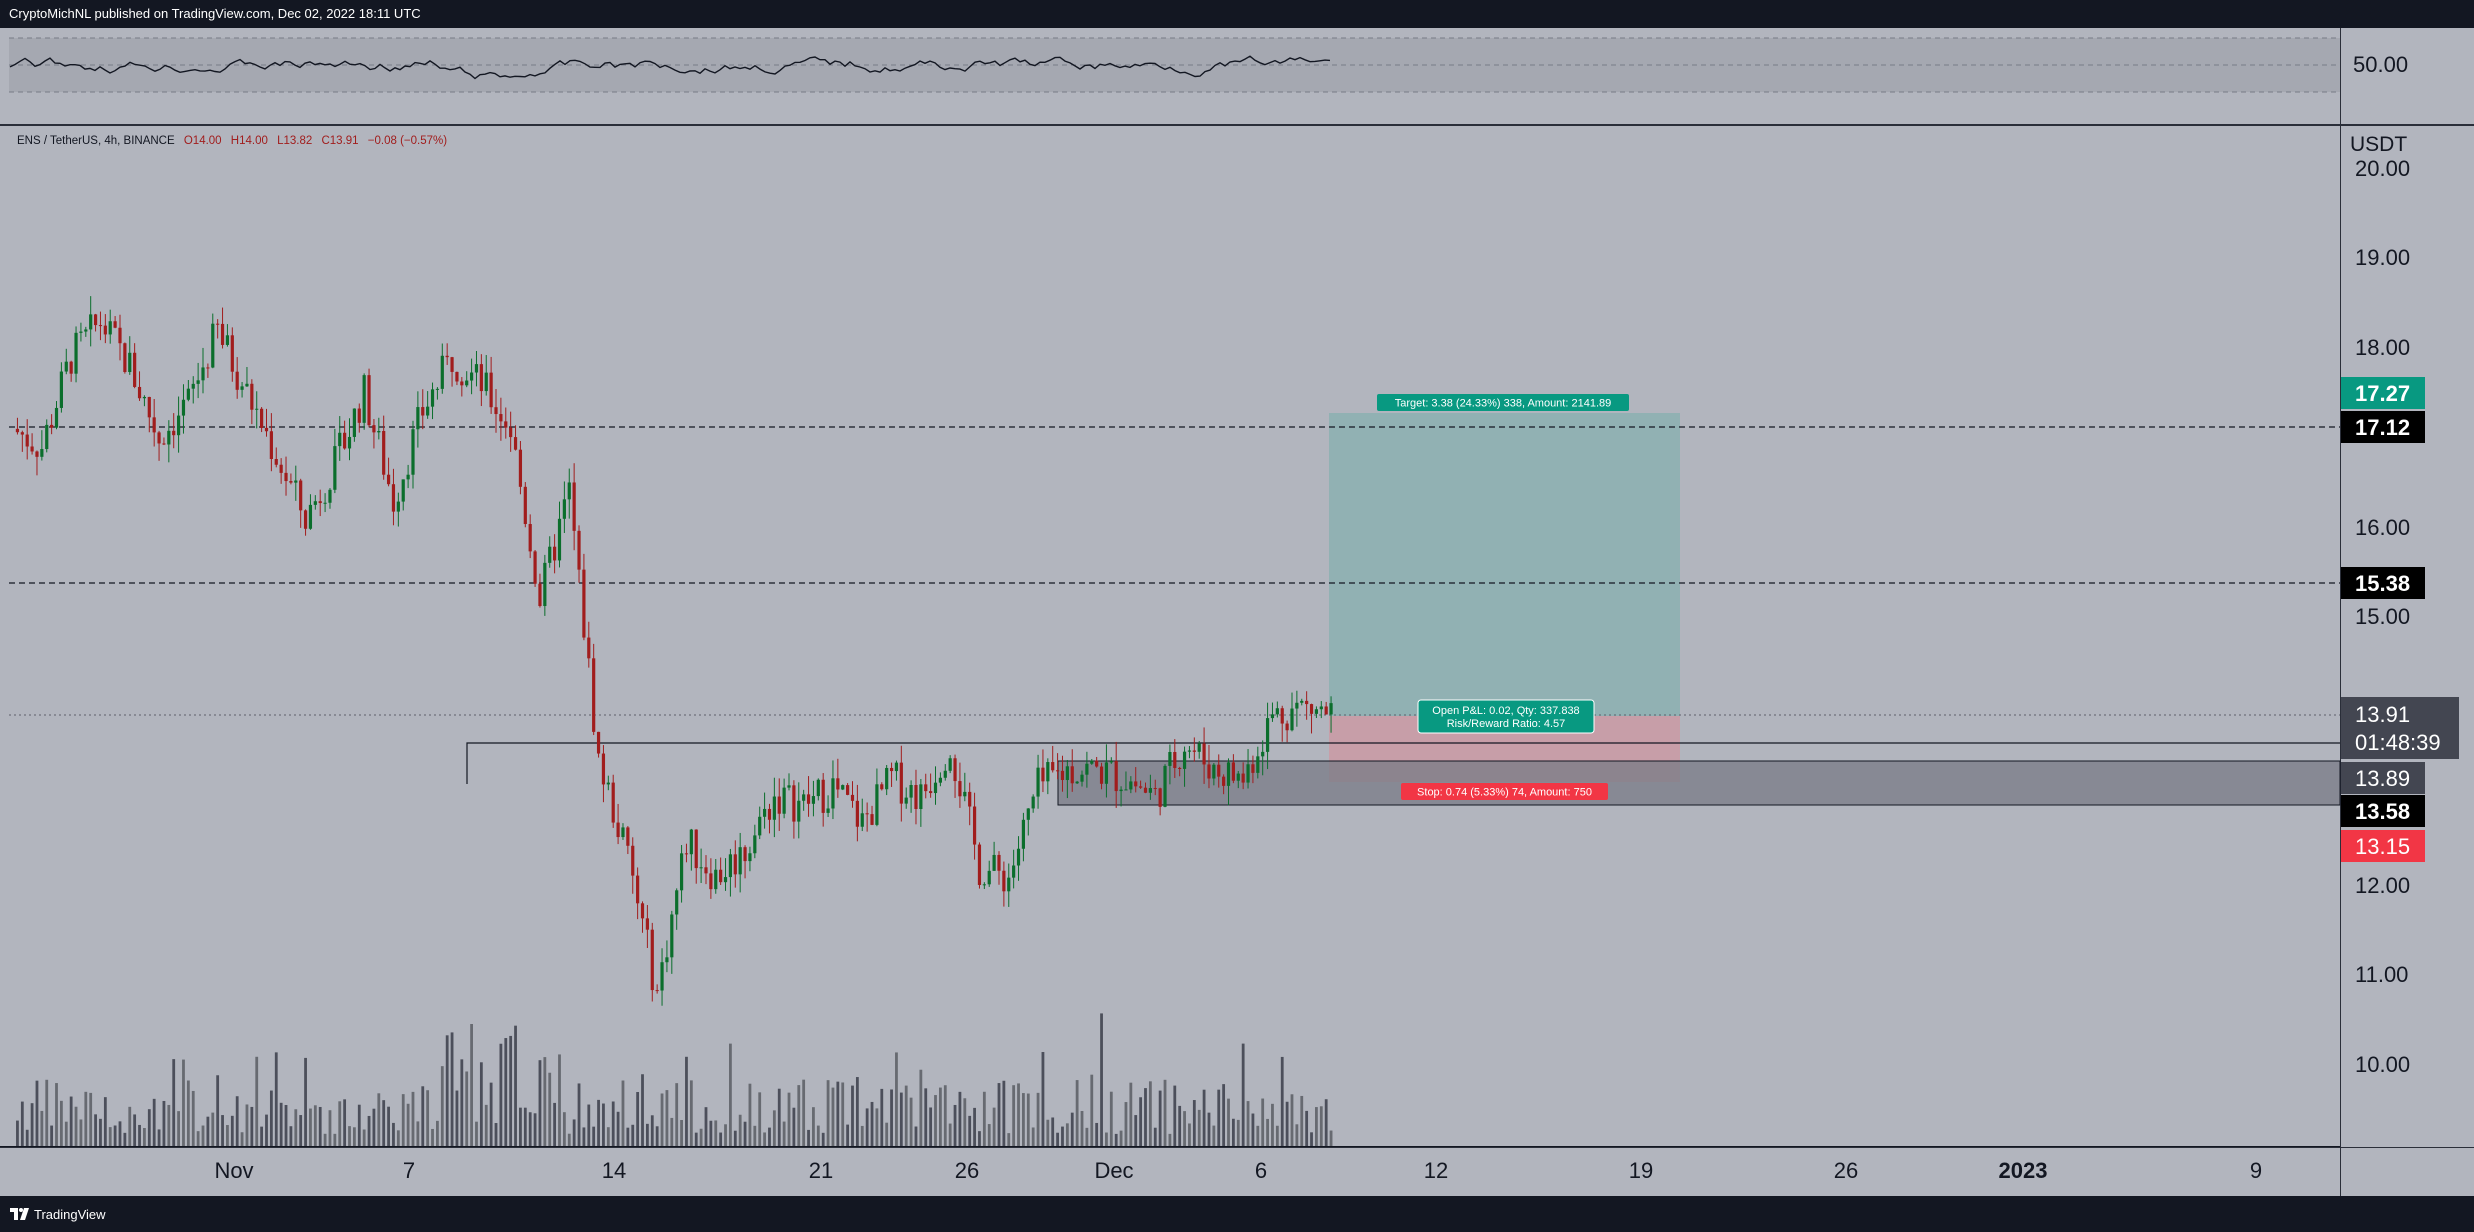 The width and height of the screenshot is (2474, 1232). I want to click on support-trendline, so click(1403, 763).